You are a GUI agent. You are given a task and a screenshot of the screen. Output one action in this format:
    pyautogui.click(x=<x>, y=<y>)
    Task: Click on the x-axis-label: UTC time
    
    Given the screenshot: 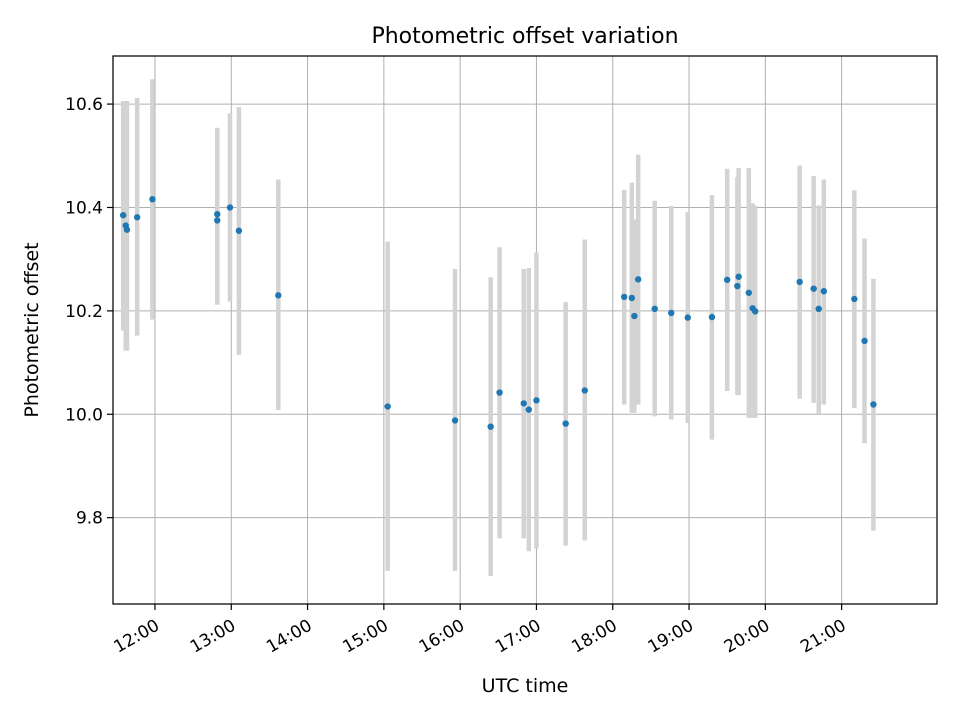 What is the action you would take?
    pyautogui.click(x=525, y=686)
    